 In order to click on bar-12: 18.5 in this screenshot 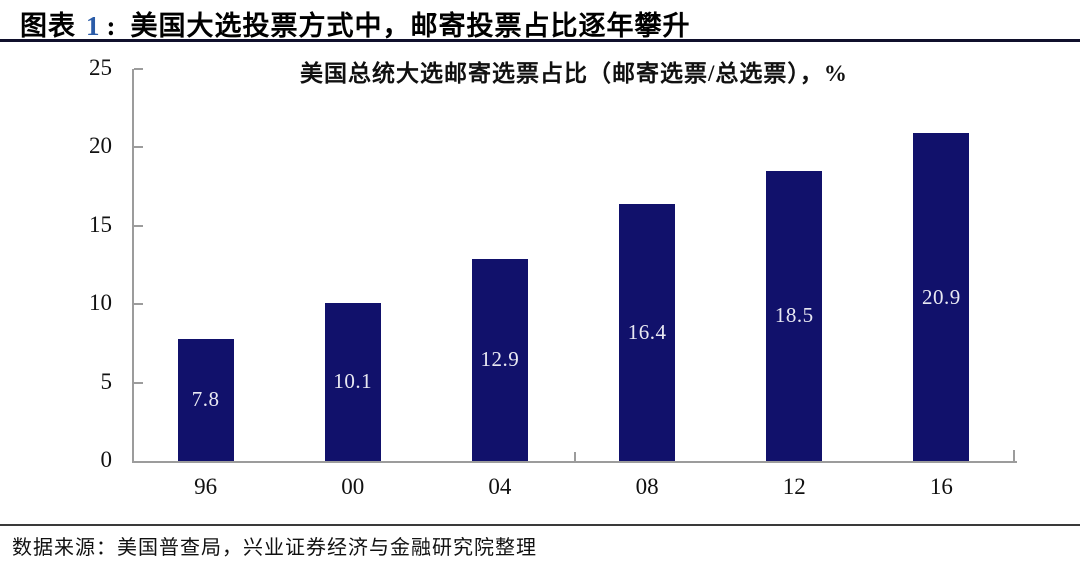, I will do `click(794, 315)`.